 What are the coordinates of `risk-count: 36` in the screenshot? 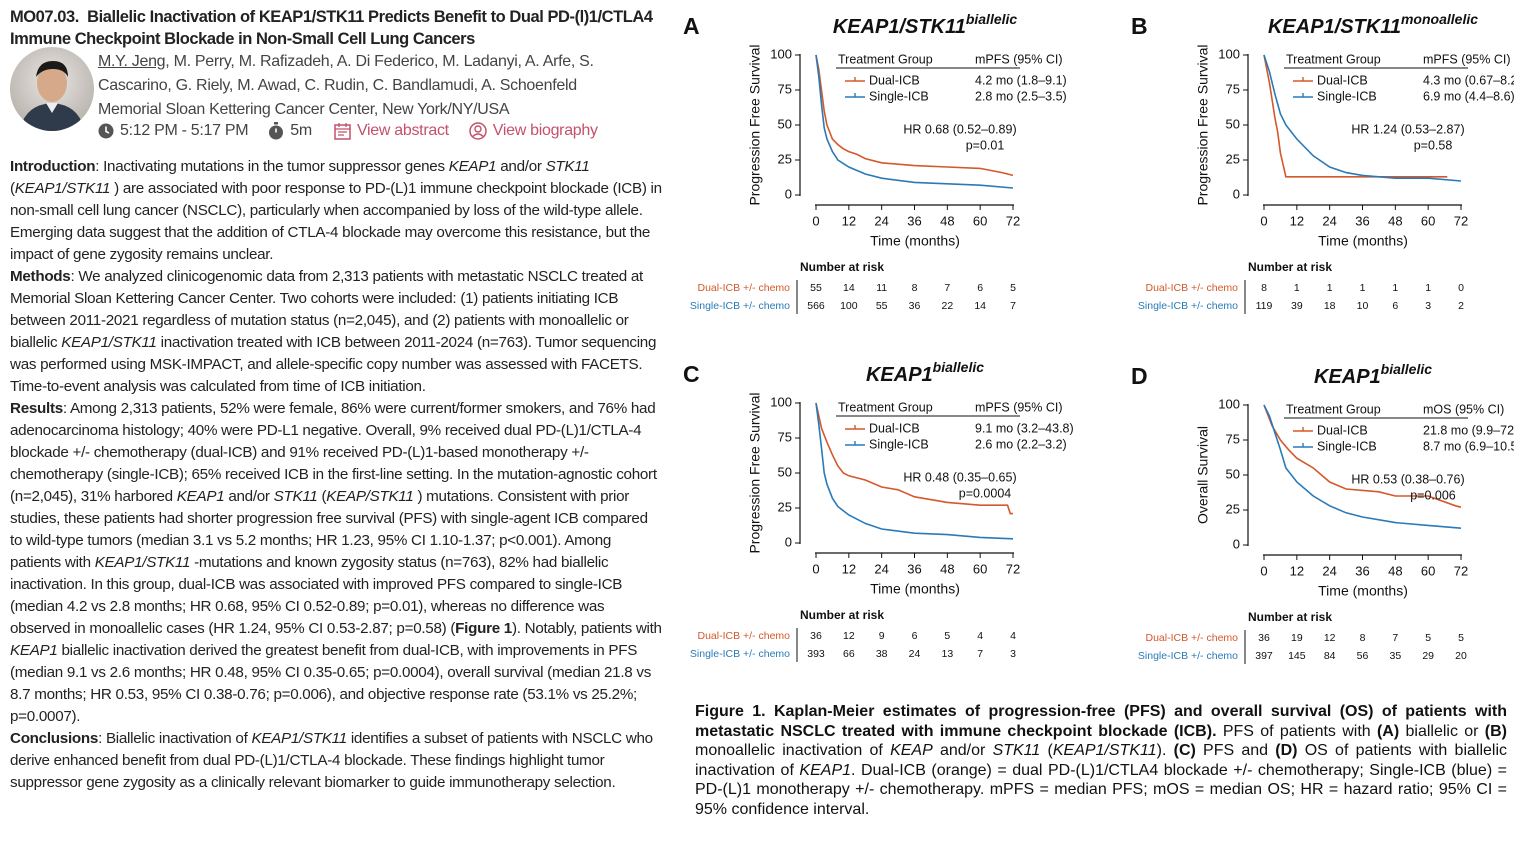 It's located at (1264, 638).